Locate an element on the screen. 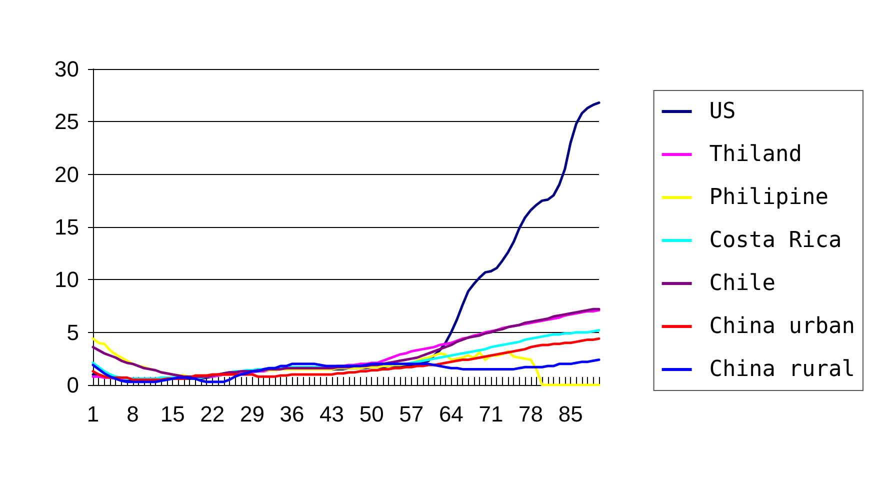 The width and height of the screenshot is (873, 481). y-tick-label: 5 is located at coordinates (72, 332).